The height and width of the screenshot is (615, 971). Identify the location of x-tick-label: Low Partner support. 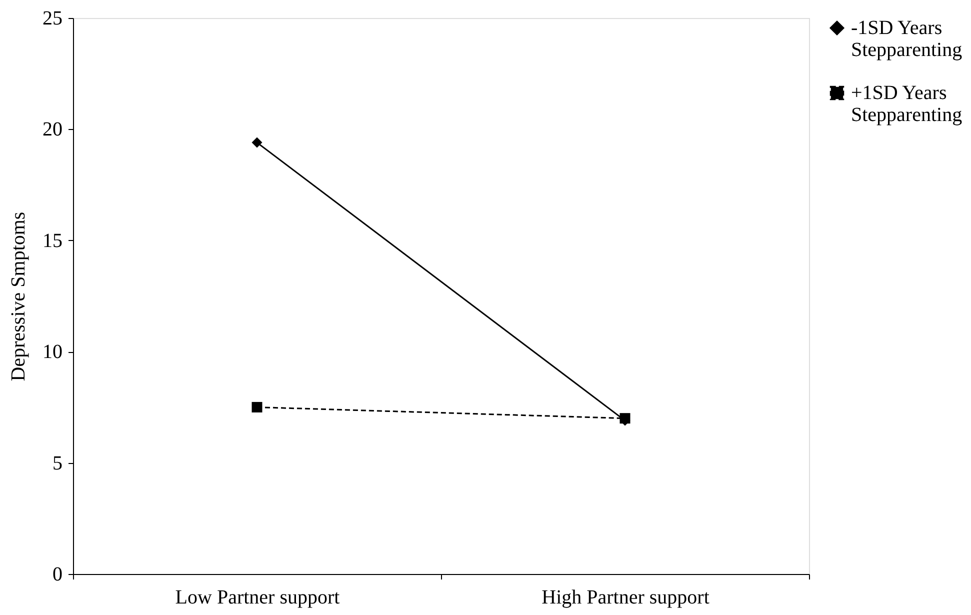
(257, 597).